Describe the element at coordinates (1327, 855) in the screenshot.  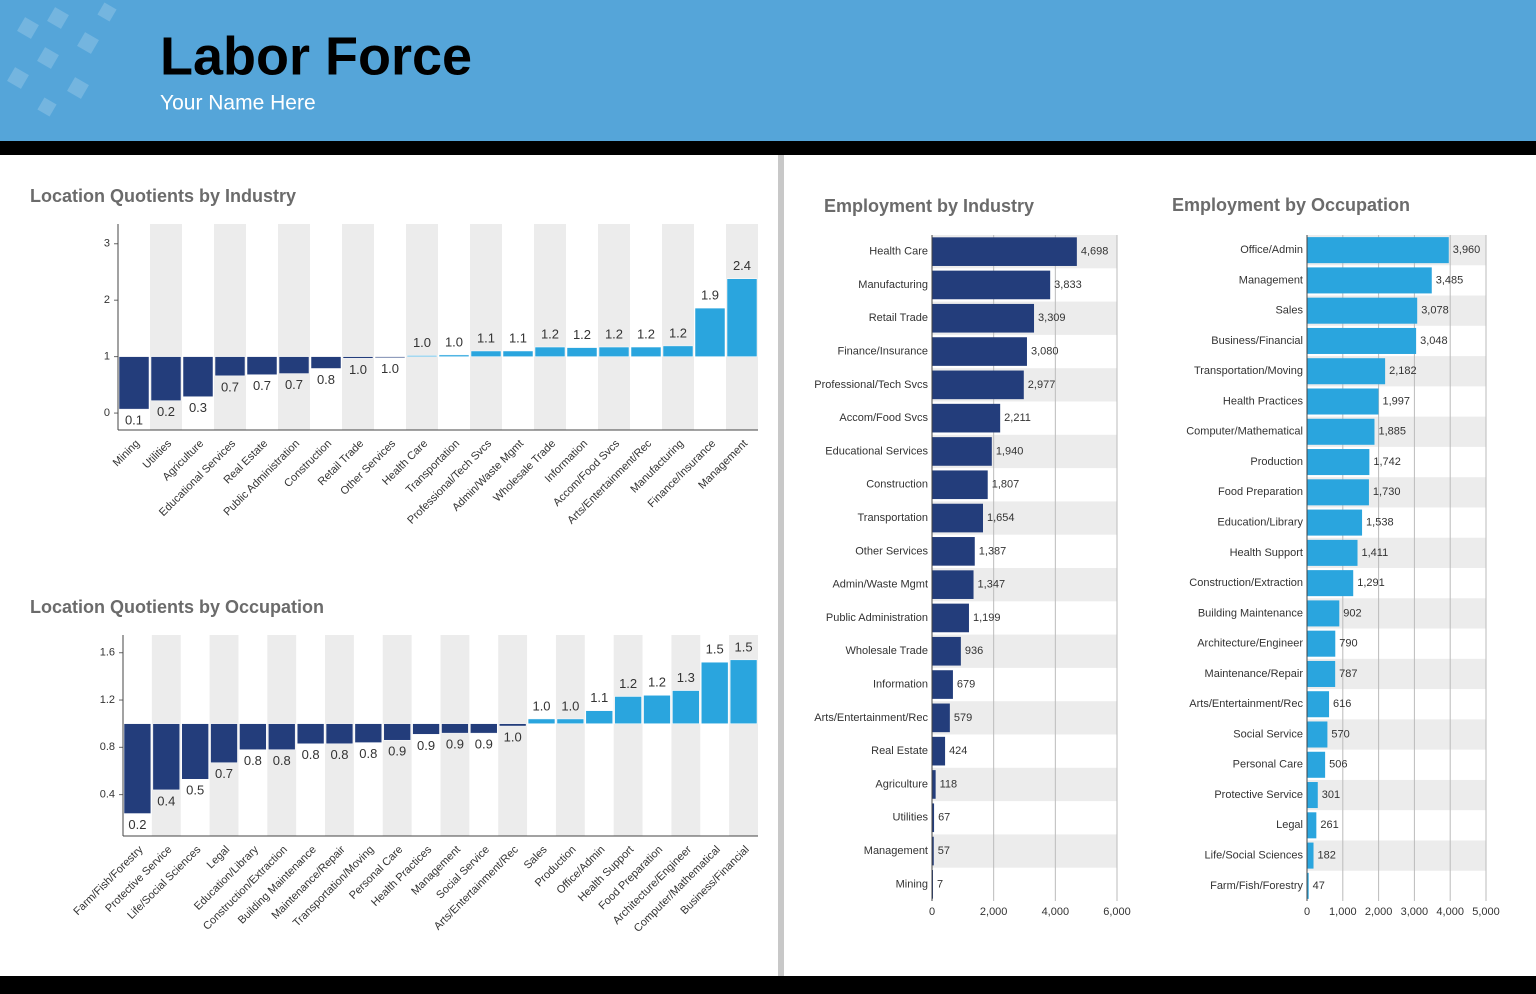
I see `value-label: 182` at that location.